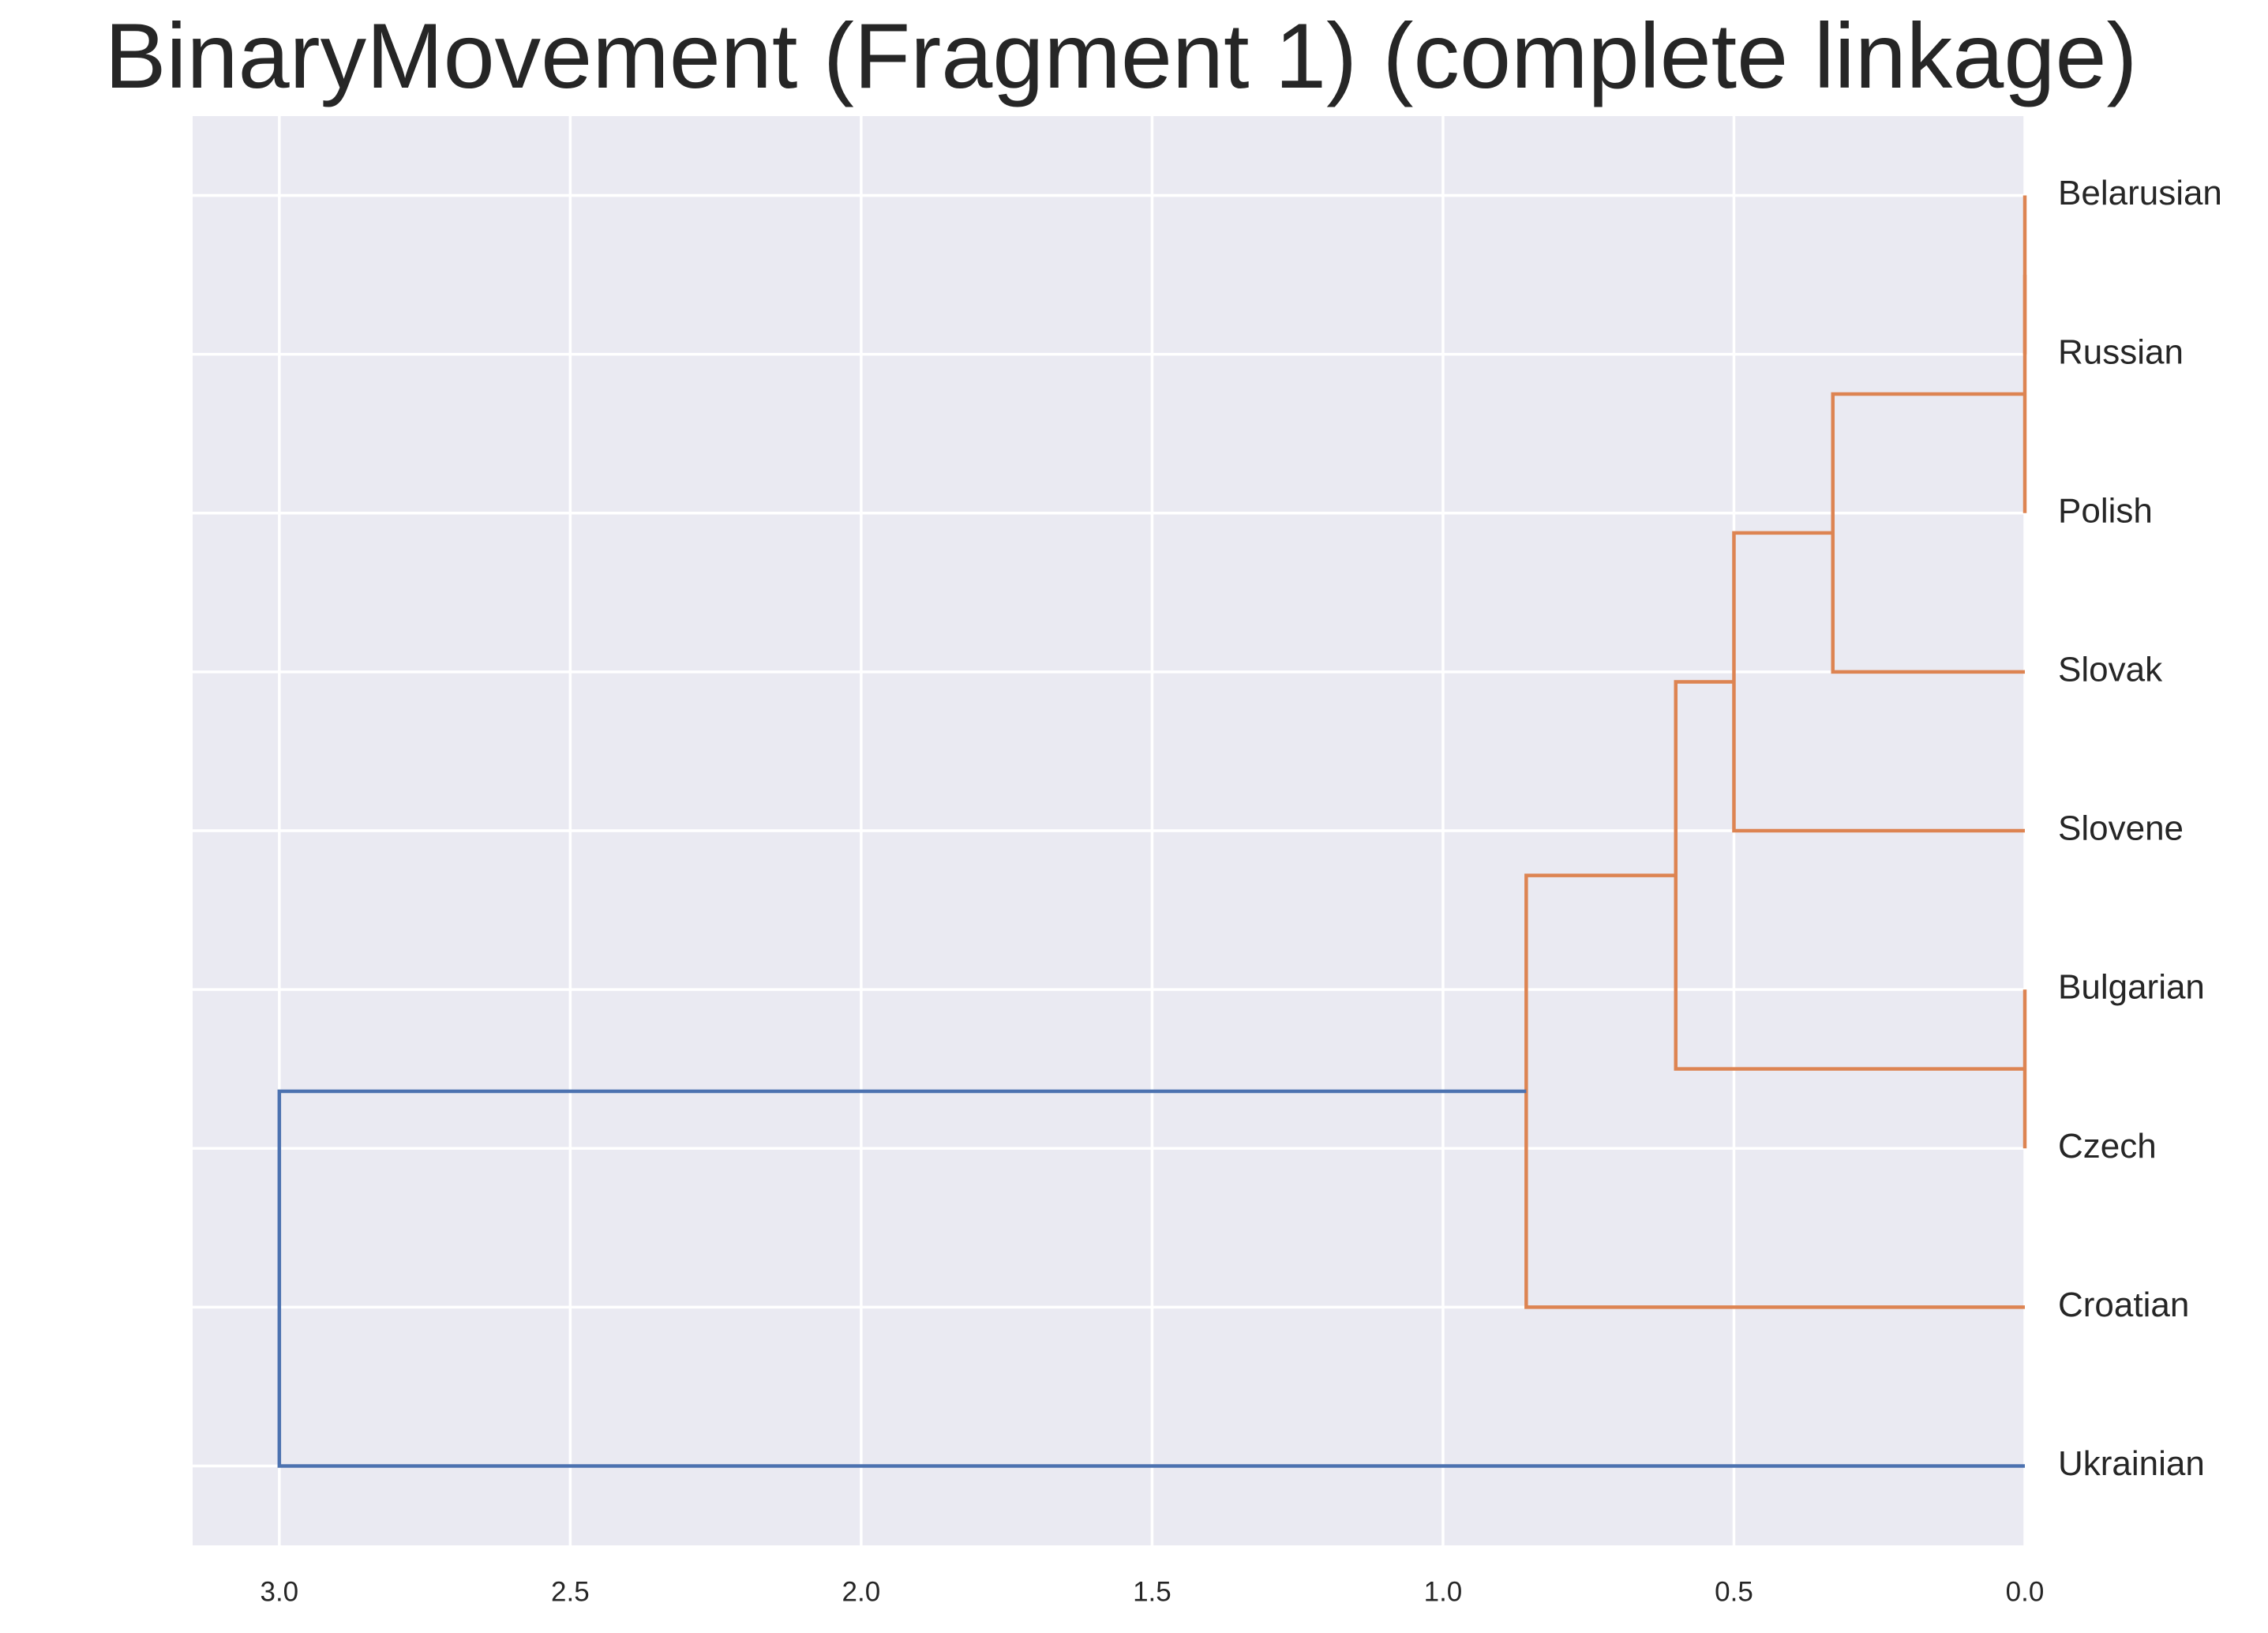  I want to click on x-tick-label: 0.5, so click(1734, 1592).